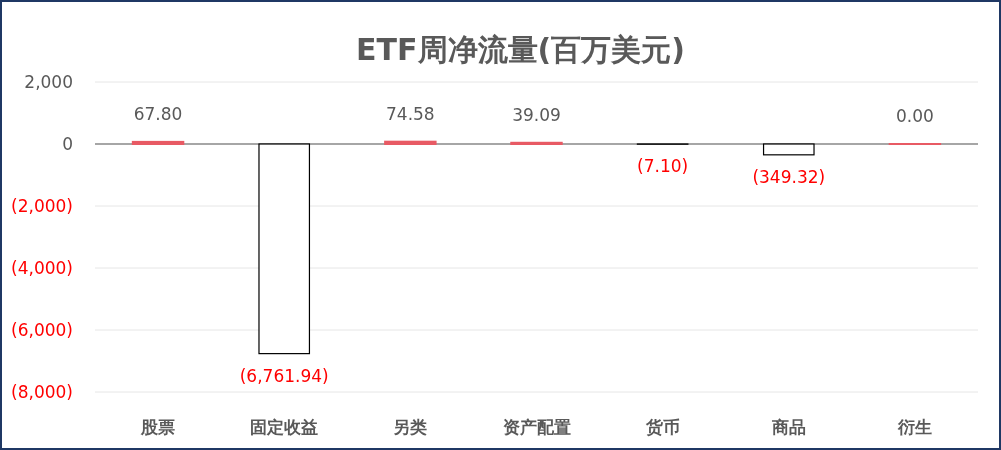  What do you see at coordinates (42, 206) in the screenshot?
I see `y-tick-label: (2,000)` at bounding box center [42, 206].